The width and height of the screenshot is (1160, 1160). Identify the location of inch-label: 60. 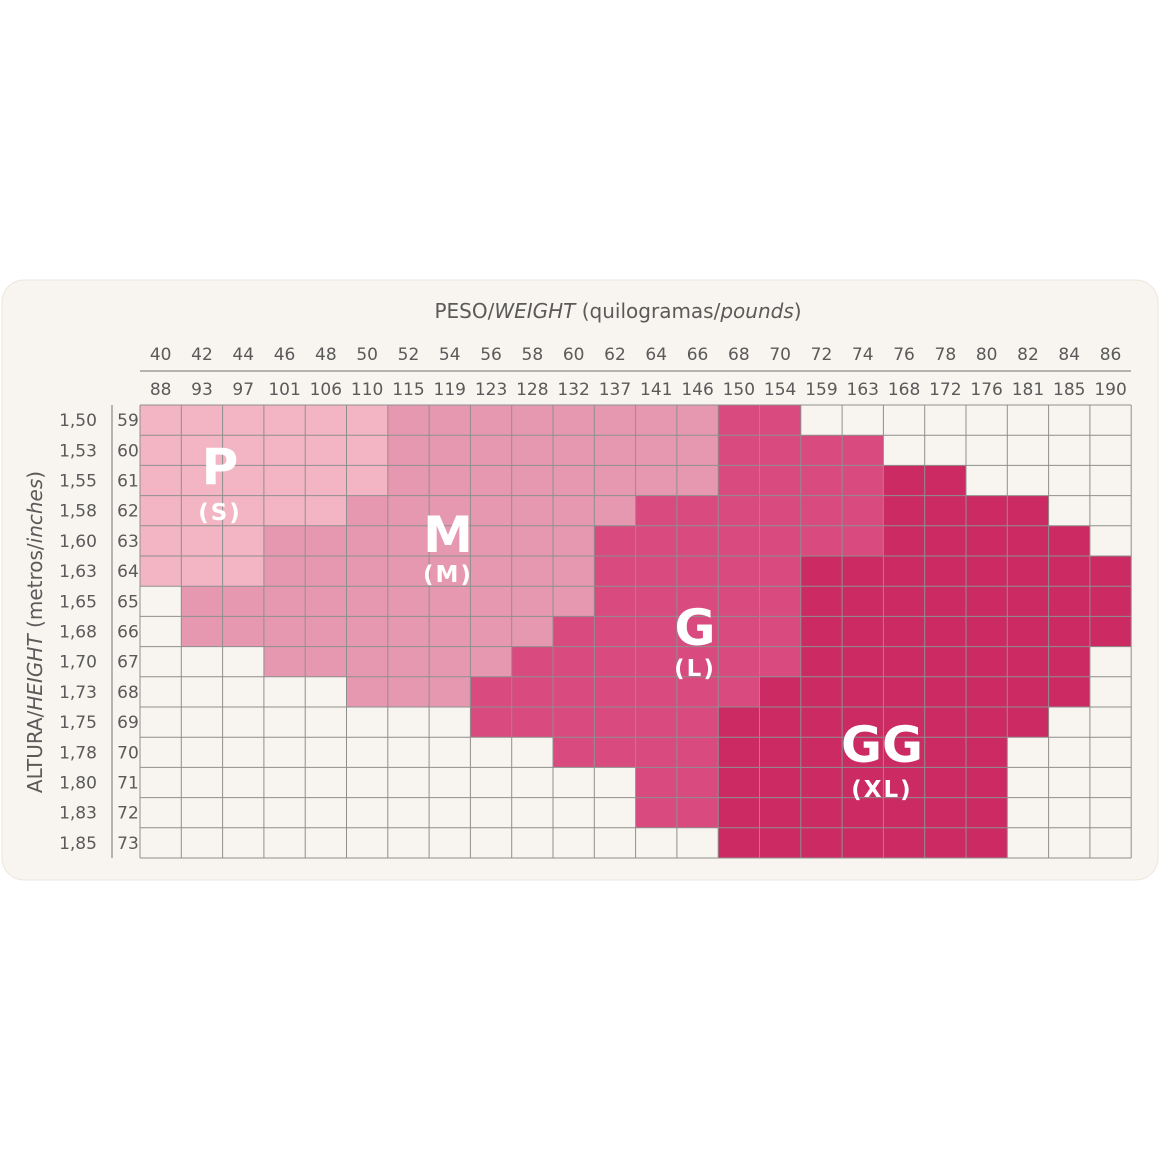
(128, 451).